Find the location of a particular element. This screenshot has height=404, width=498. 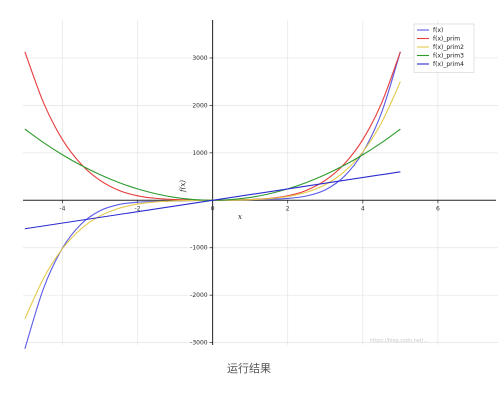

legend-label: f(x)_prim2 is located at coordinates (448, 47).